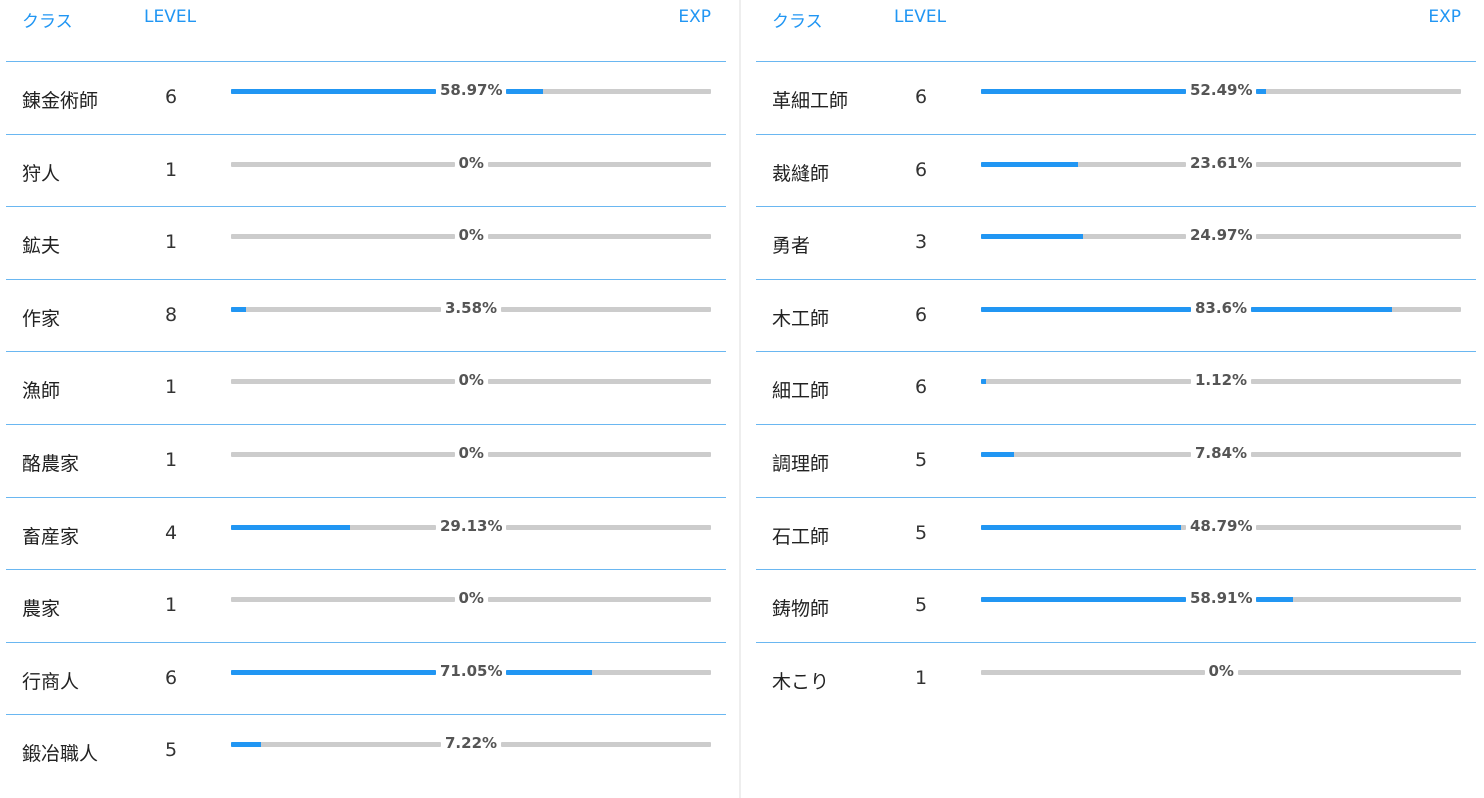  I want to click on table-row: 行商人 6 71.05%, so click(366, 678).